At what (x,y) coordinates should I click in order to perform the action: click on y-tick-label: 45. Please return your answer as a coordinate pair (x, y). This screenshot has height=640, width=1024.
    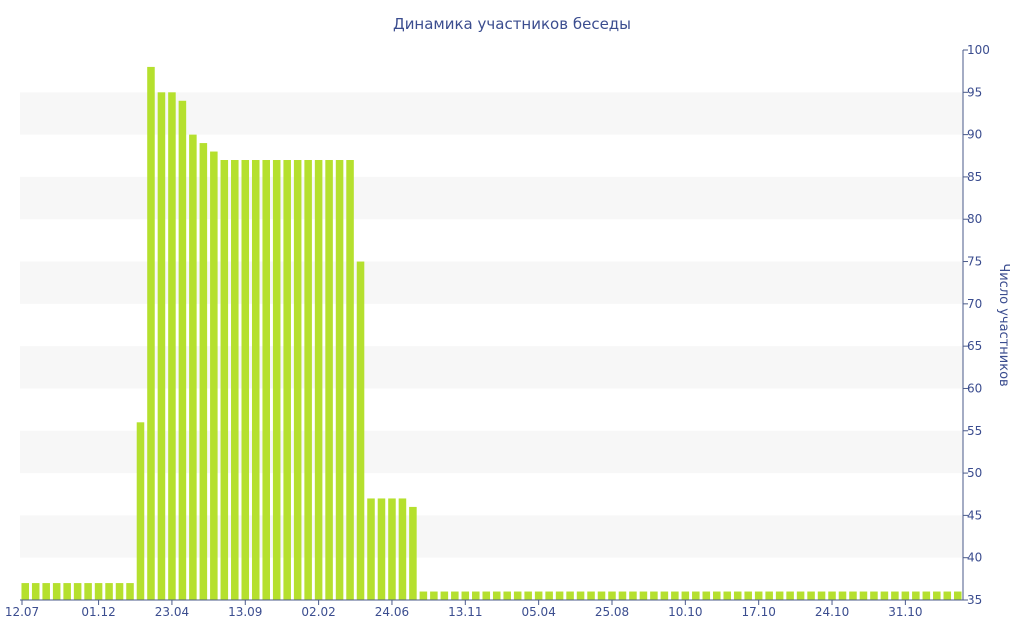
    Looking at the image, I should click on (974, 515).